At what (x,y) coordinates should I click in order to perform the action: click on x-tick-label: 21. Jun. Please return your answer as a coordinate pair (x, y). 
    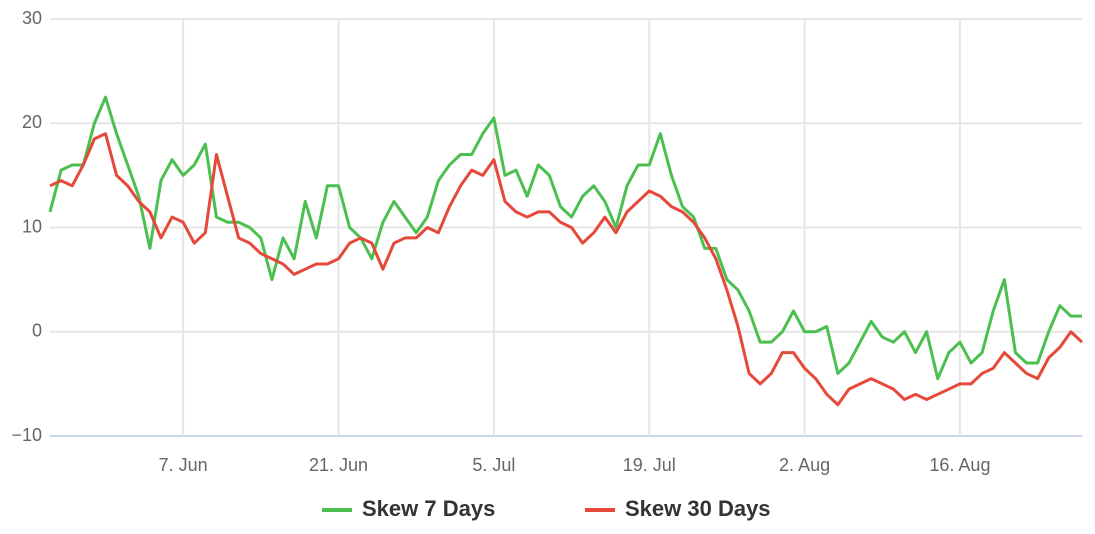
    Looking at the image, I should click on (338, 465).